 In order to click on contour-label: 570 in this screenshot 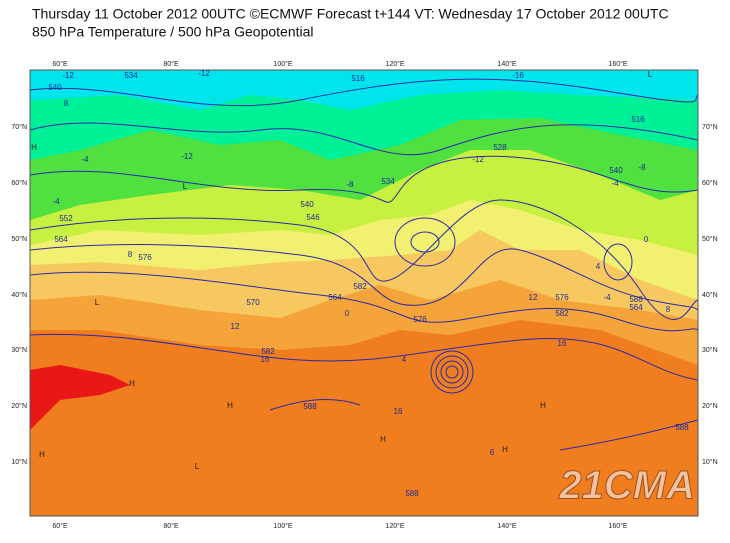, I will do `click(253, 302)`.